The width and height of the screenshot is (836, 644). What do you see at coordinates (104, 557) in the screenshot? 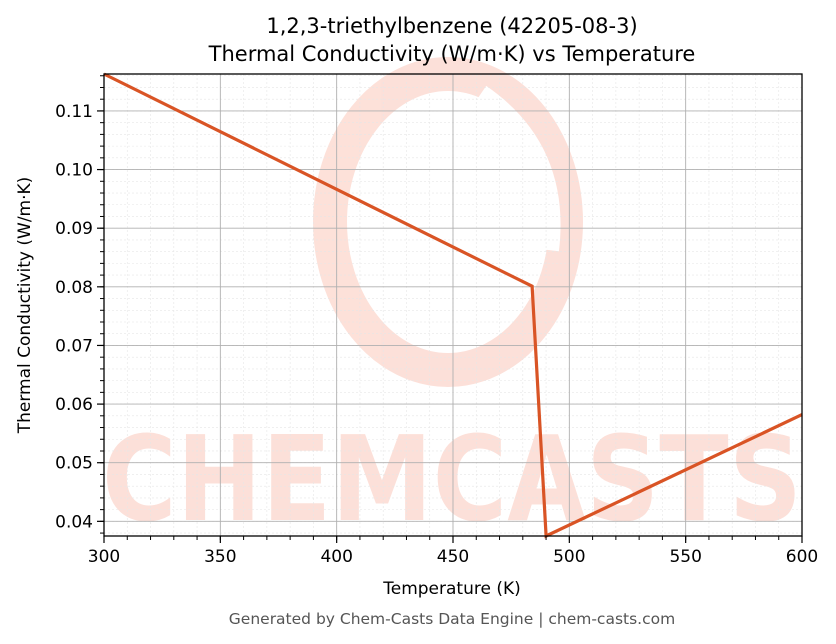
I see `x-tick-label: 300` at bounding box center [104, 557].